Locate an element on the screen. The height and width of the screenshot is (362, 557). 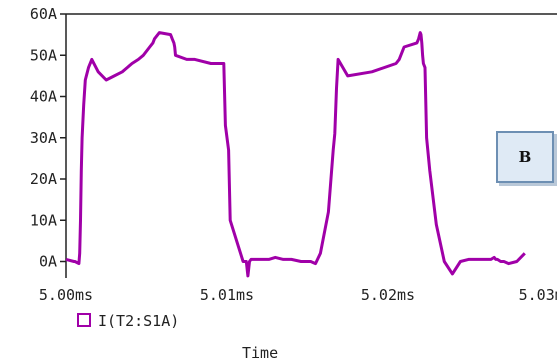
legend-marker is located at coordinates (84, 320).